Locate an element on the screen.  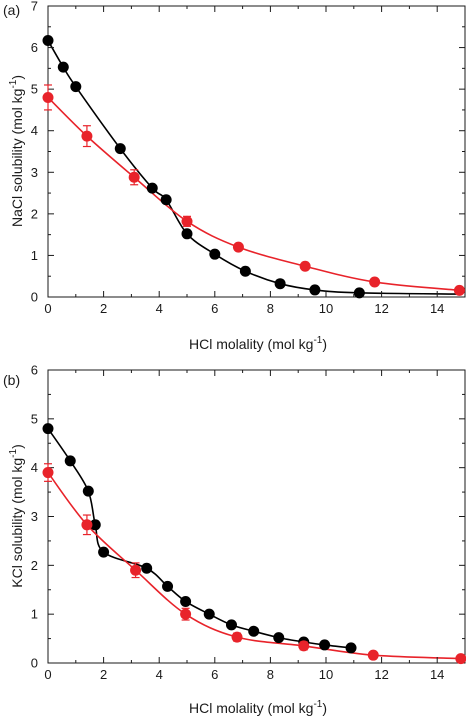
panel-a-y-tick-label: 7 is located at coordinates (34, 7).